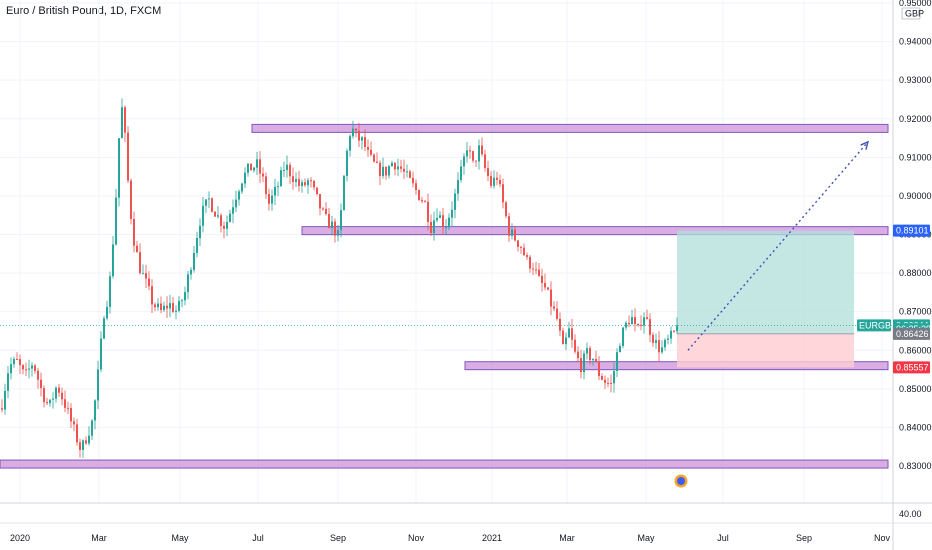 The image size is (932, 550). Describe the element at coordinates (567, 538) in the screenshot. I see `x-tick-label: Mar` at that location.